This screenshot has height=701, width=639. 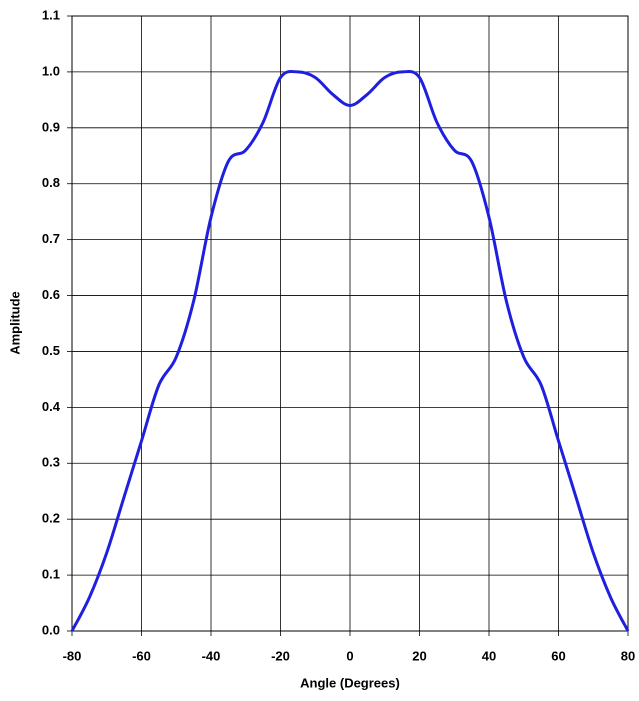 What do you see at coordinates (51, 462) in the screenshot?
I see `y-tick-label: 0.3` at bounding box center [51, 462].